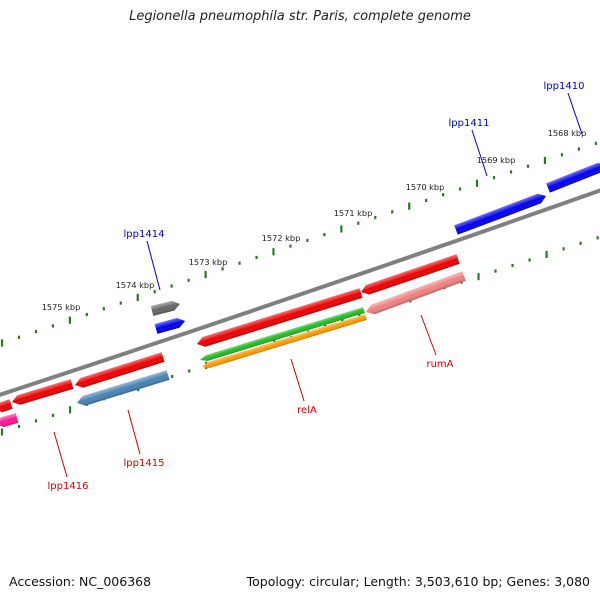  I want to click on tick-label-1574-kbp: 1574 kbp, so click(135, 285).